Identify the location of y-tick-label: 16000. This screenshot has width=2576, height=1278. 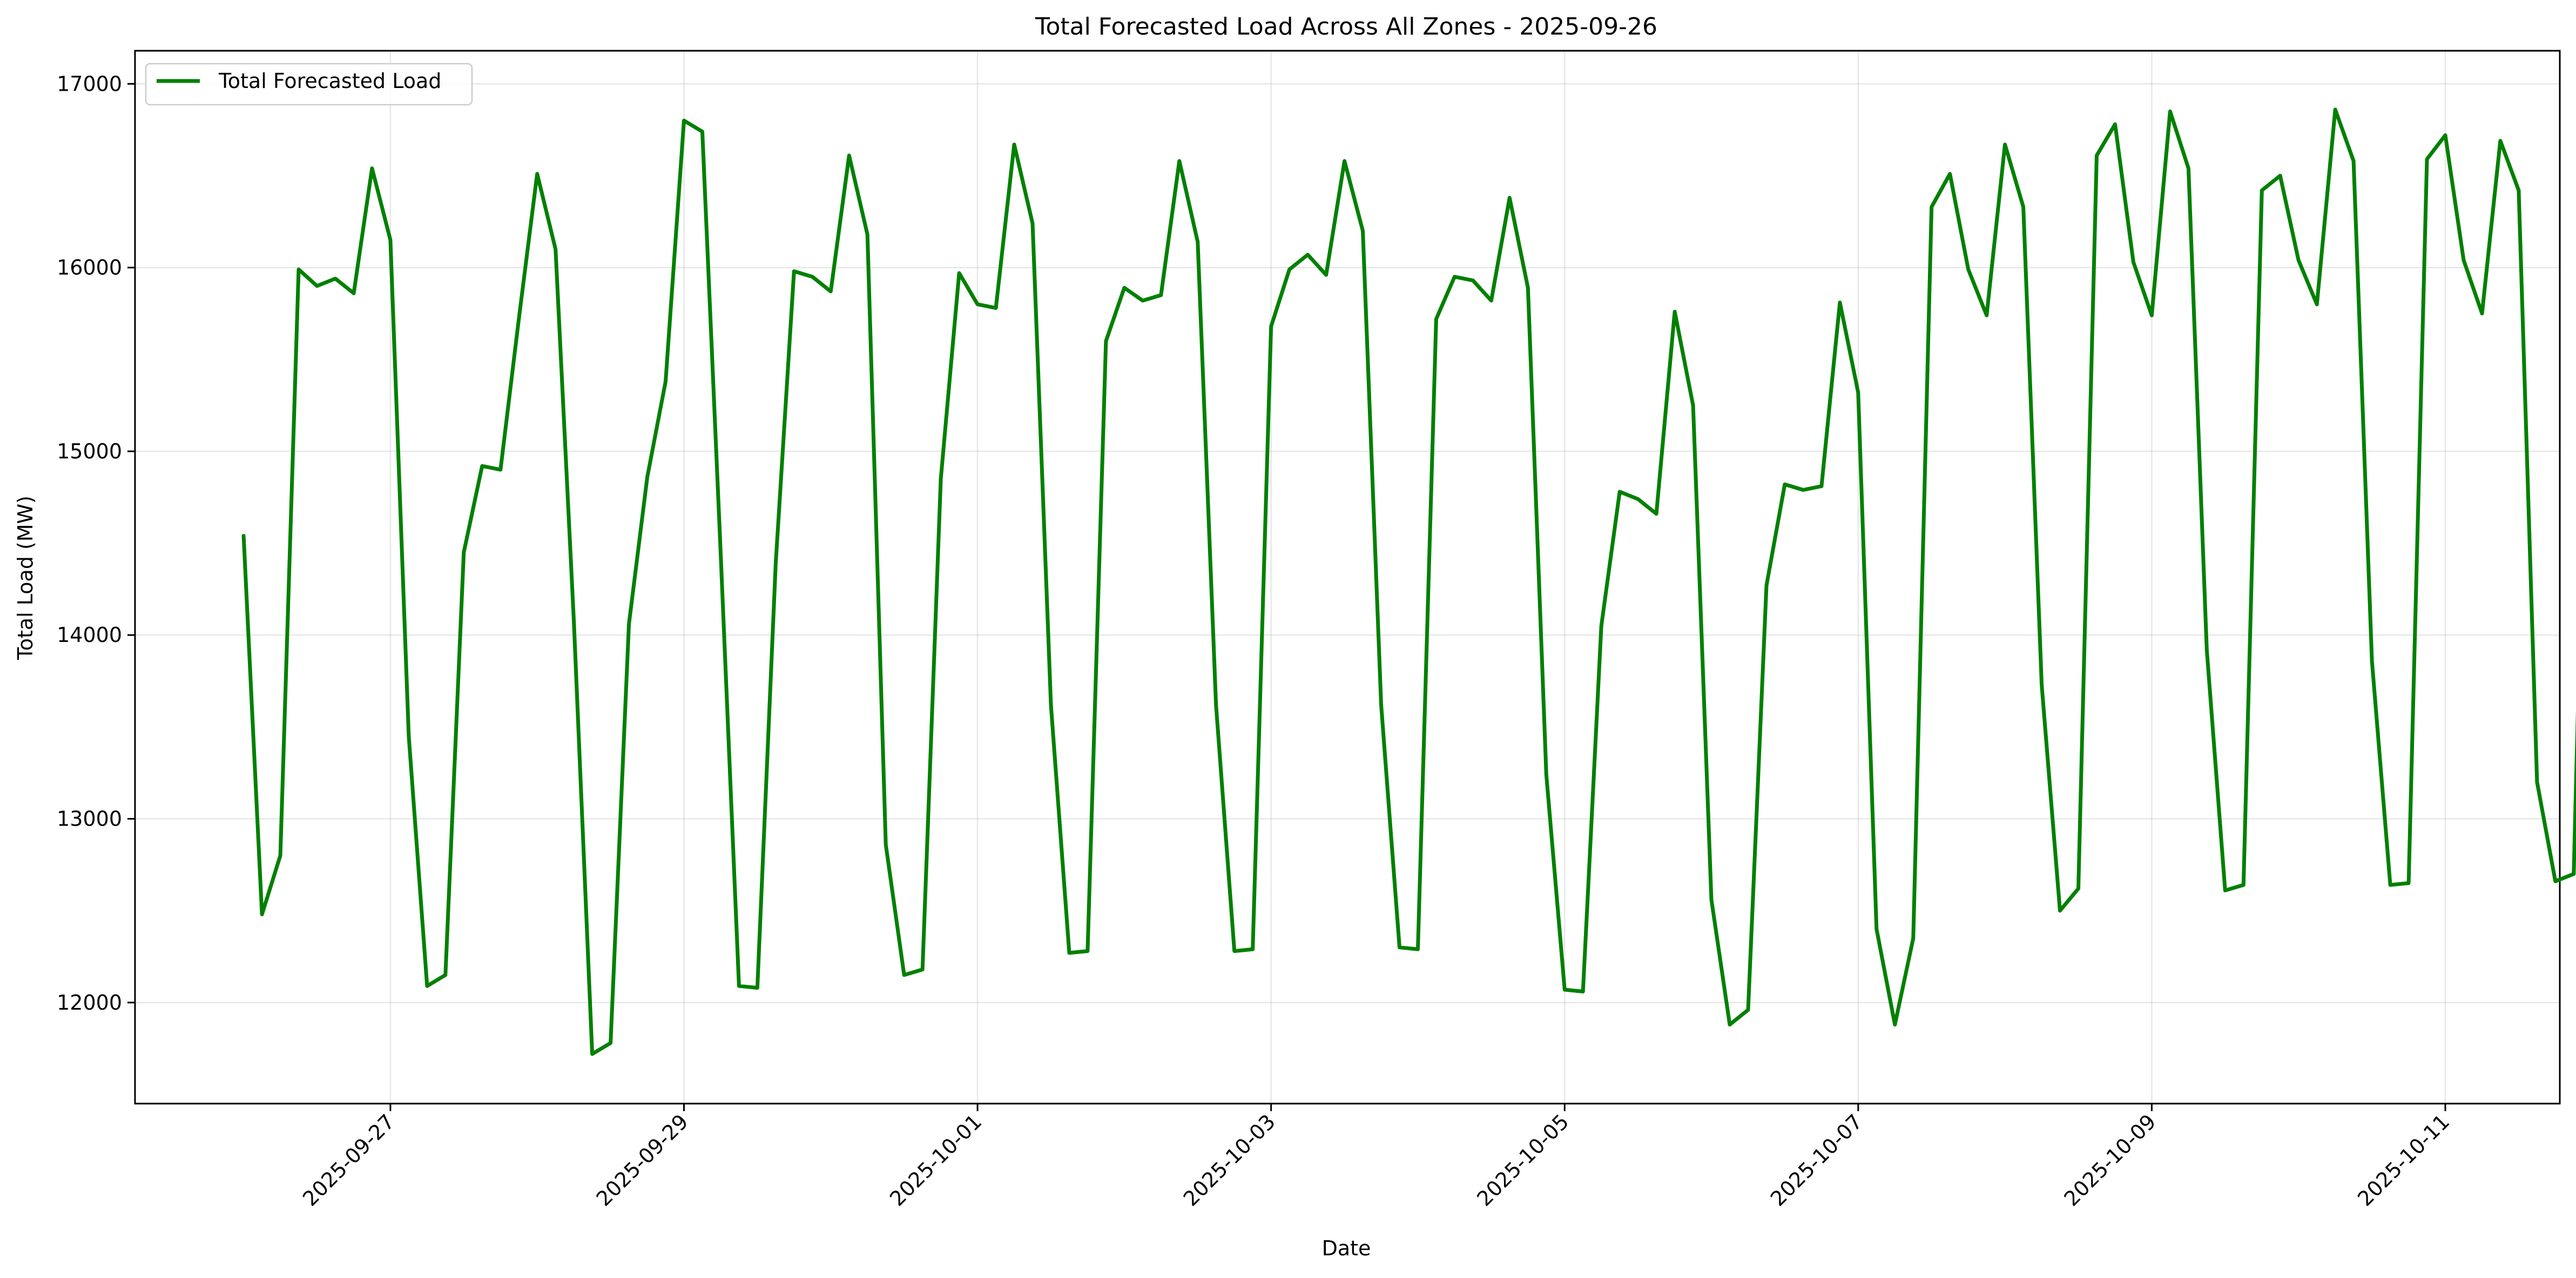
(89, 268).